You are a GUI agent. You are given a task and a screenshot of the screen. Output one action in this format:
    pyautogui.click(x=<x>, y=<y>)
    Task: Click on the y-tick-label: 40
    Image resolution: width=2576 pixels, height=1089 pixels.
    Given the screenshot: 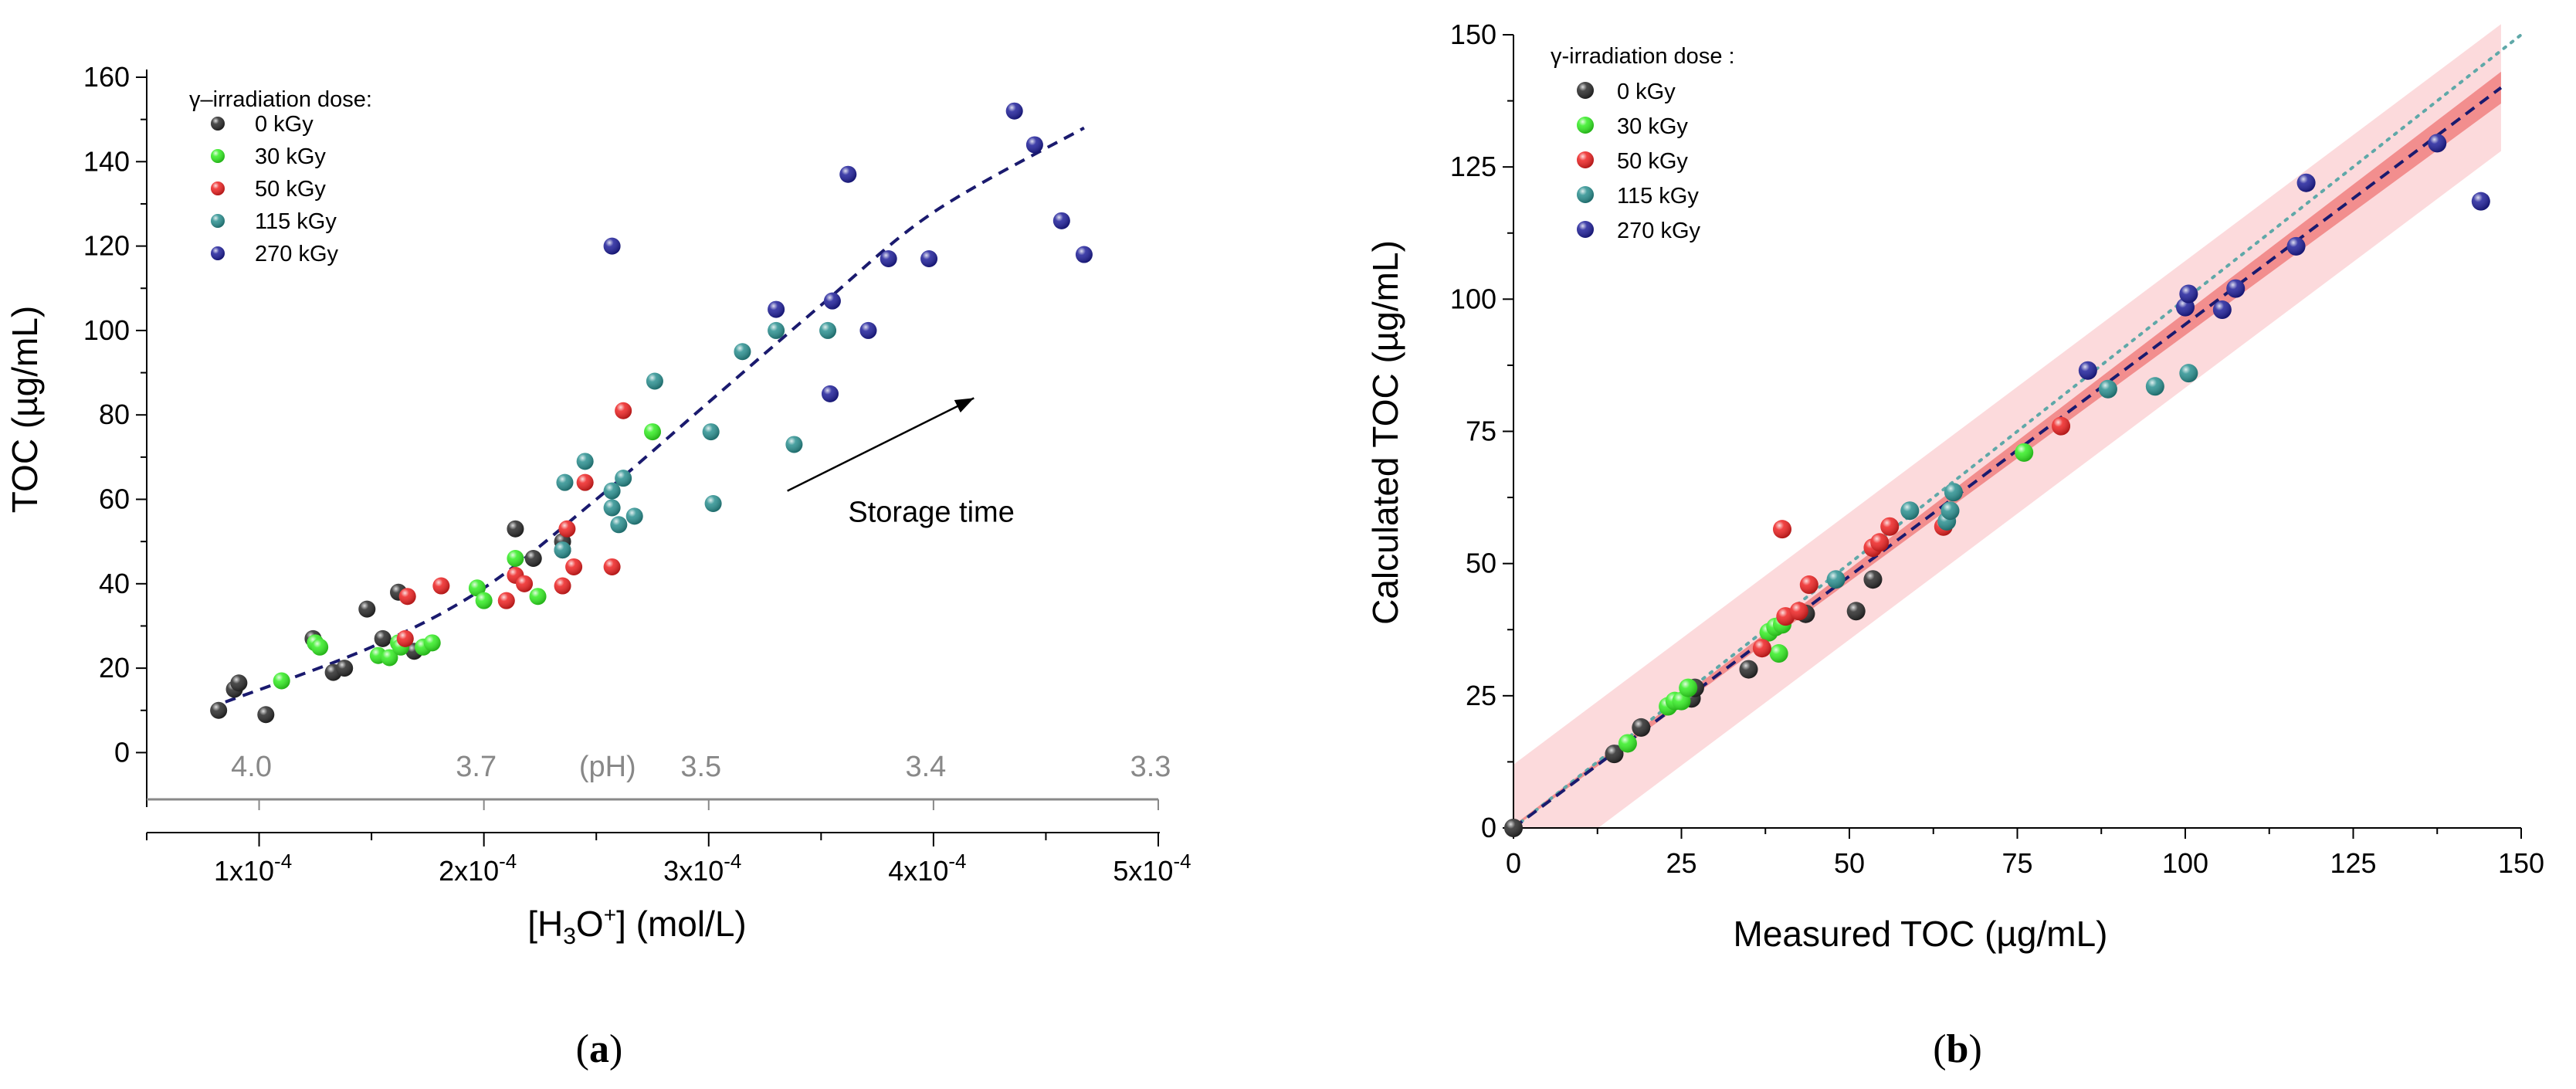 What is the action you would take?
    pyautogui.click(x=114, y=583)
    